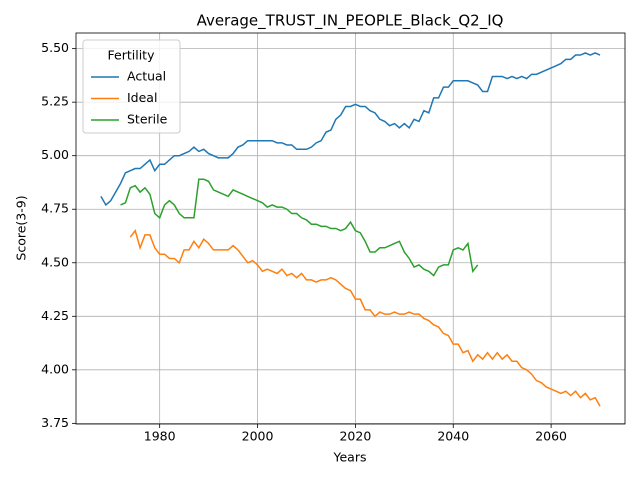 The image size is (640, 480). Describe the element at coordinates (132, 55) in the screenshot. I see `legend-title: Fertility` at that location.